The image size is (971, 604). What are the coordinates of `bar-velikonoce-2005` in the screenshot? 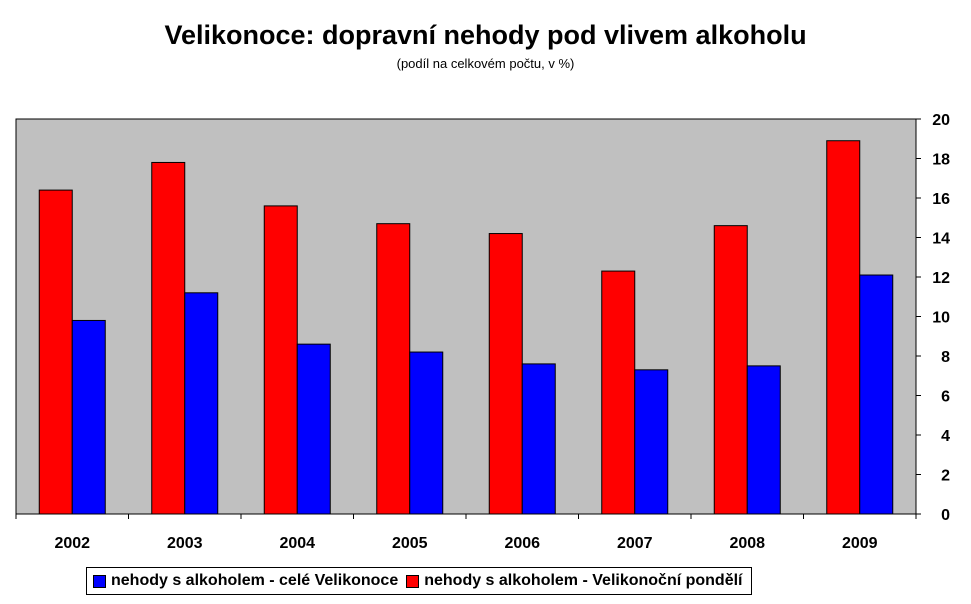 It's located at (426, 433).